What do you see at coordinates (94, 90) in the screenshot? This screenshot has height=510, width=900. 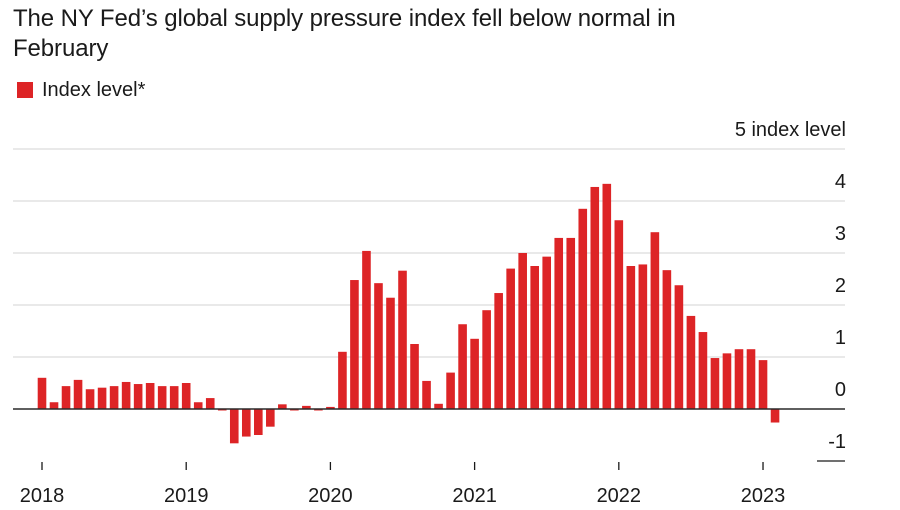 I see `legend-label: Index level*` at bounding box center [94, 90].